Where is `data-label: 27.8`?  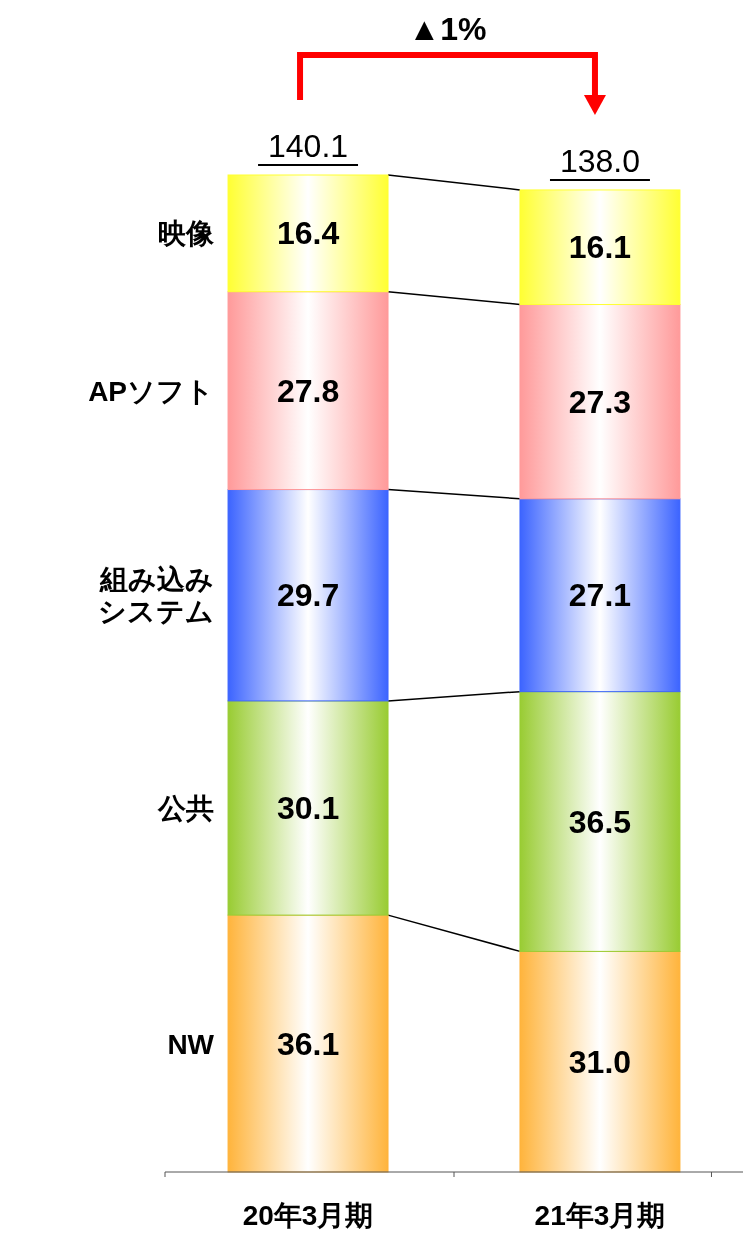
data-label: 27.8 is located at coordinates (308, 390).